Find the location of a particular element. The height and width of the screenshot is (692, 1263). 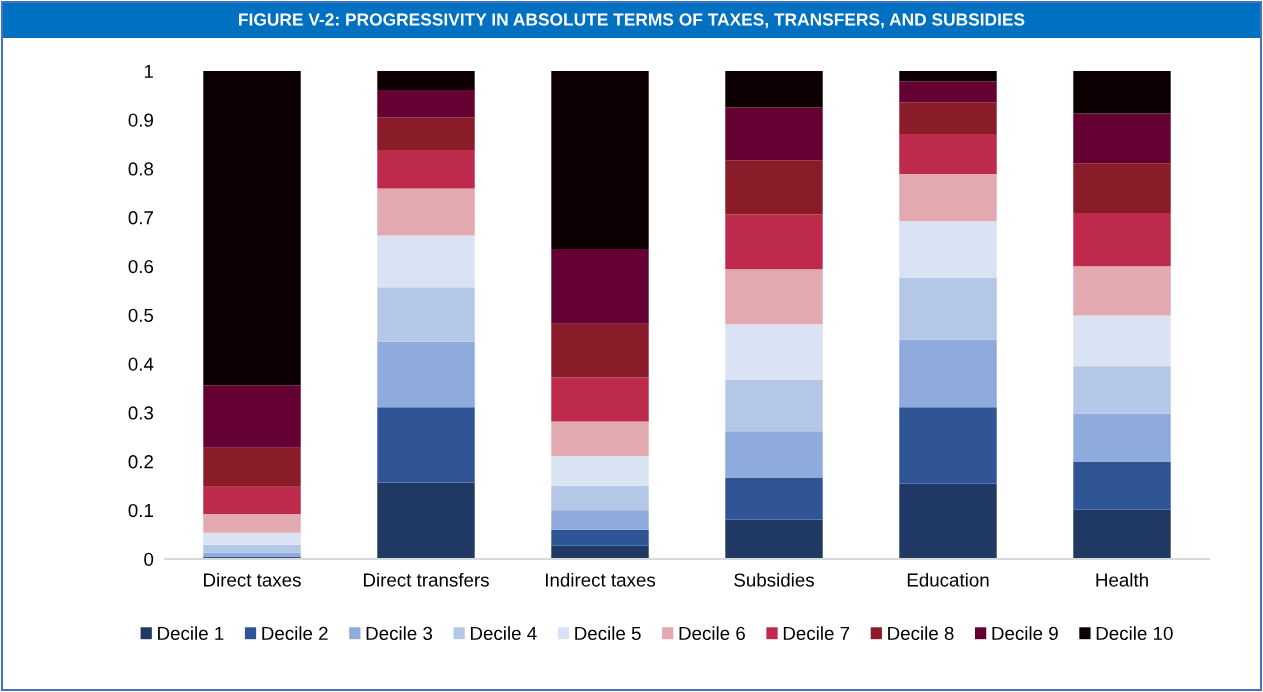

legend-label: Decile 5 is located at coordinates (608, 633).